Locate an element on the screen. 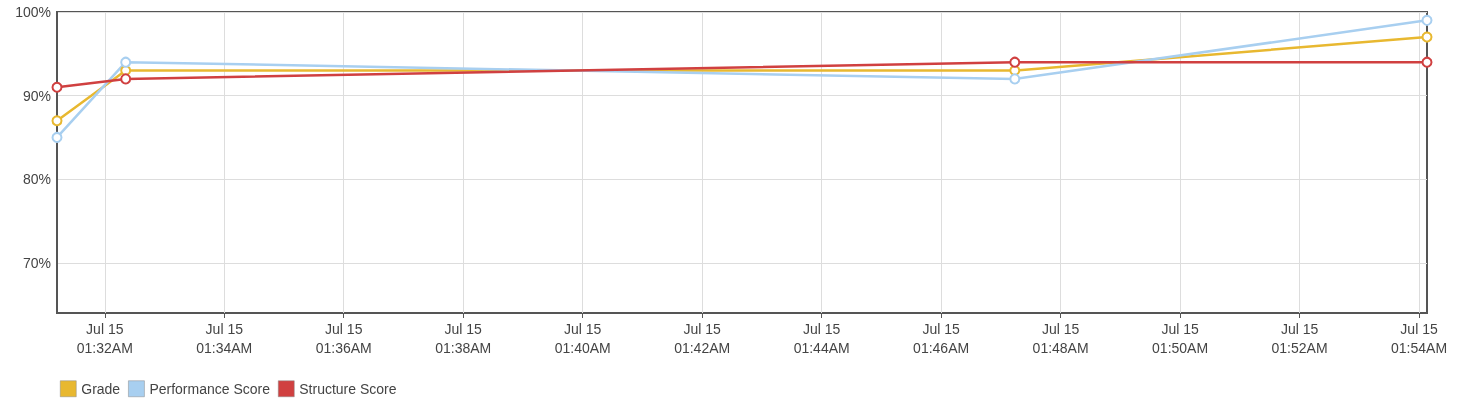 This screenshot has width=1462, height=404. y-tick-label: 100% is located at coordinates (33, 12).